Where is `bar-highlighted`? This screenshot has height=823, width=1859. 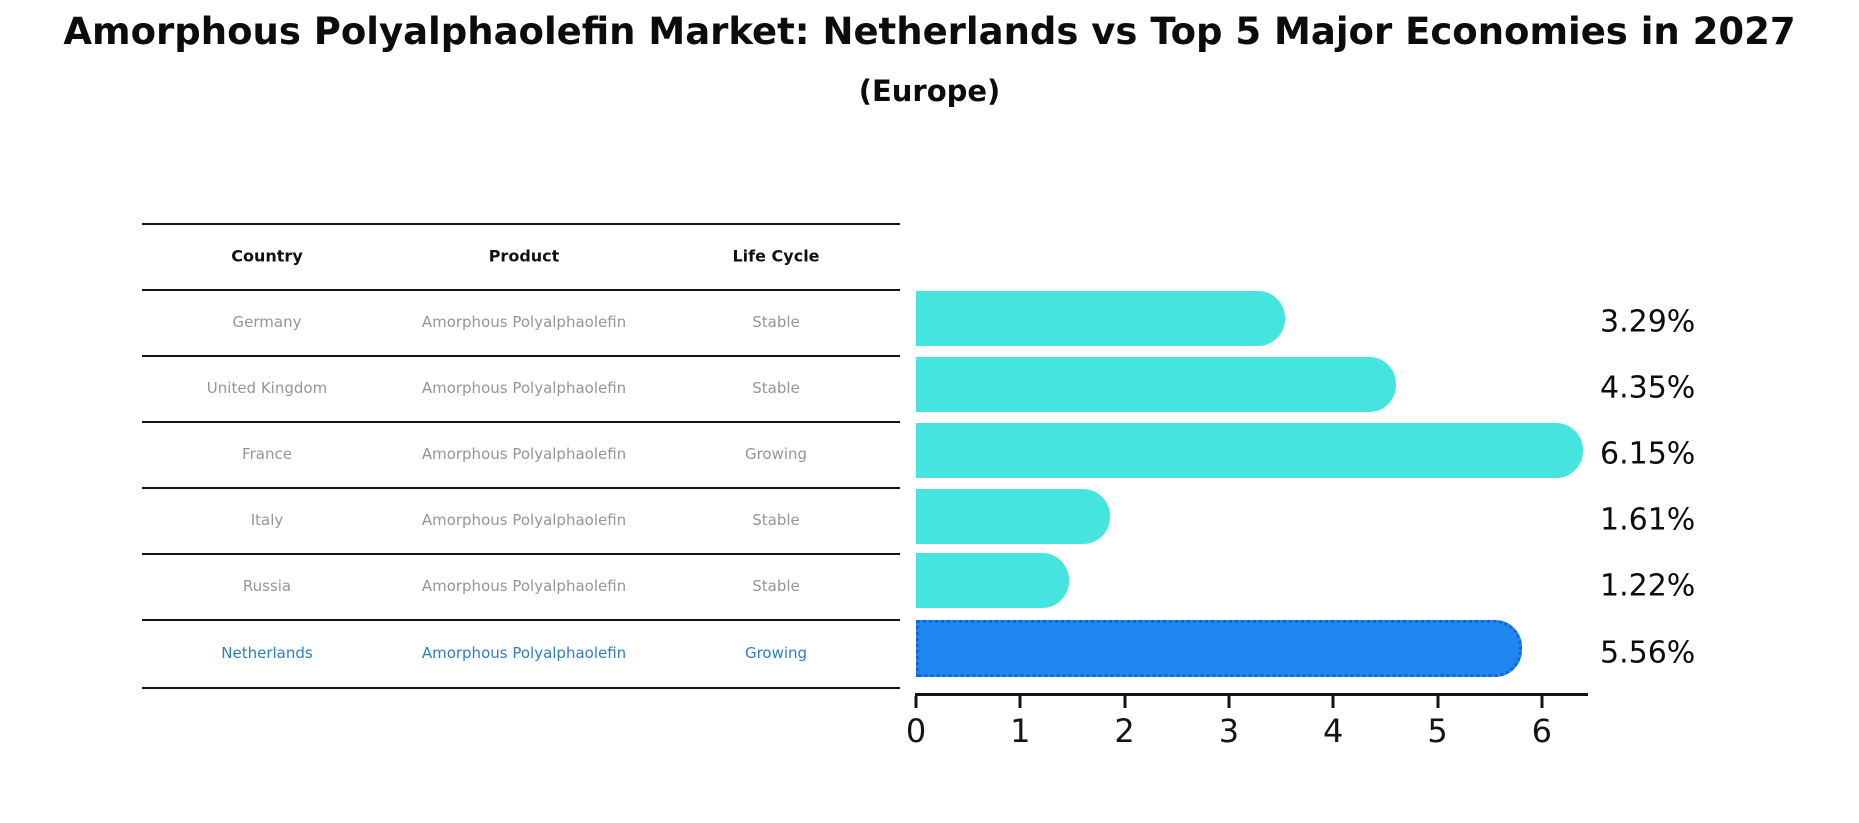
bar-highlighted is located at coordinates (1219, 648).